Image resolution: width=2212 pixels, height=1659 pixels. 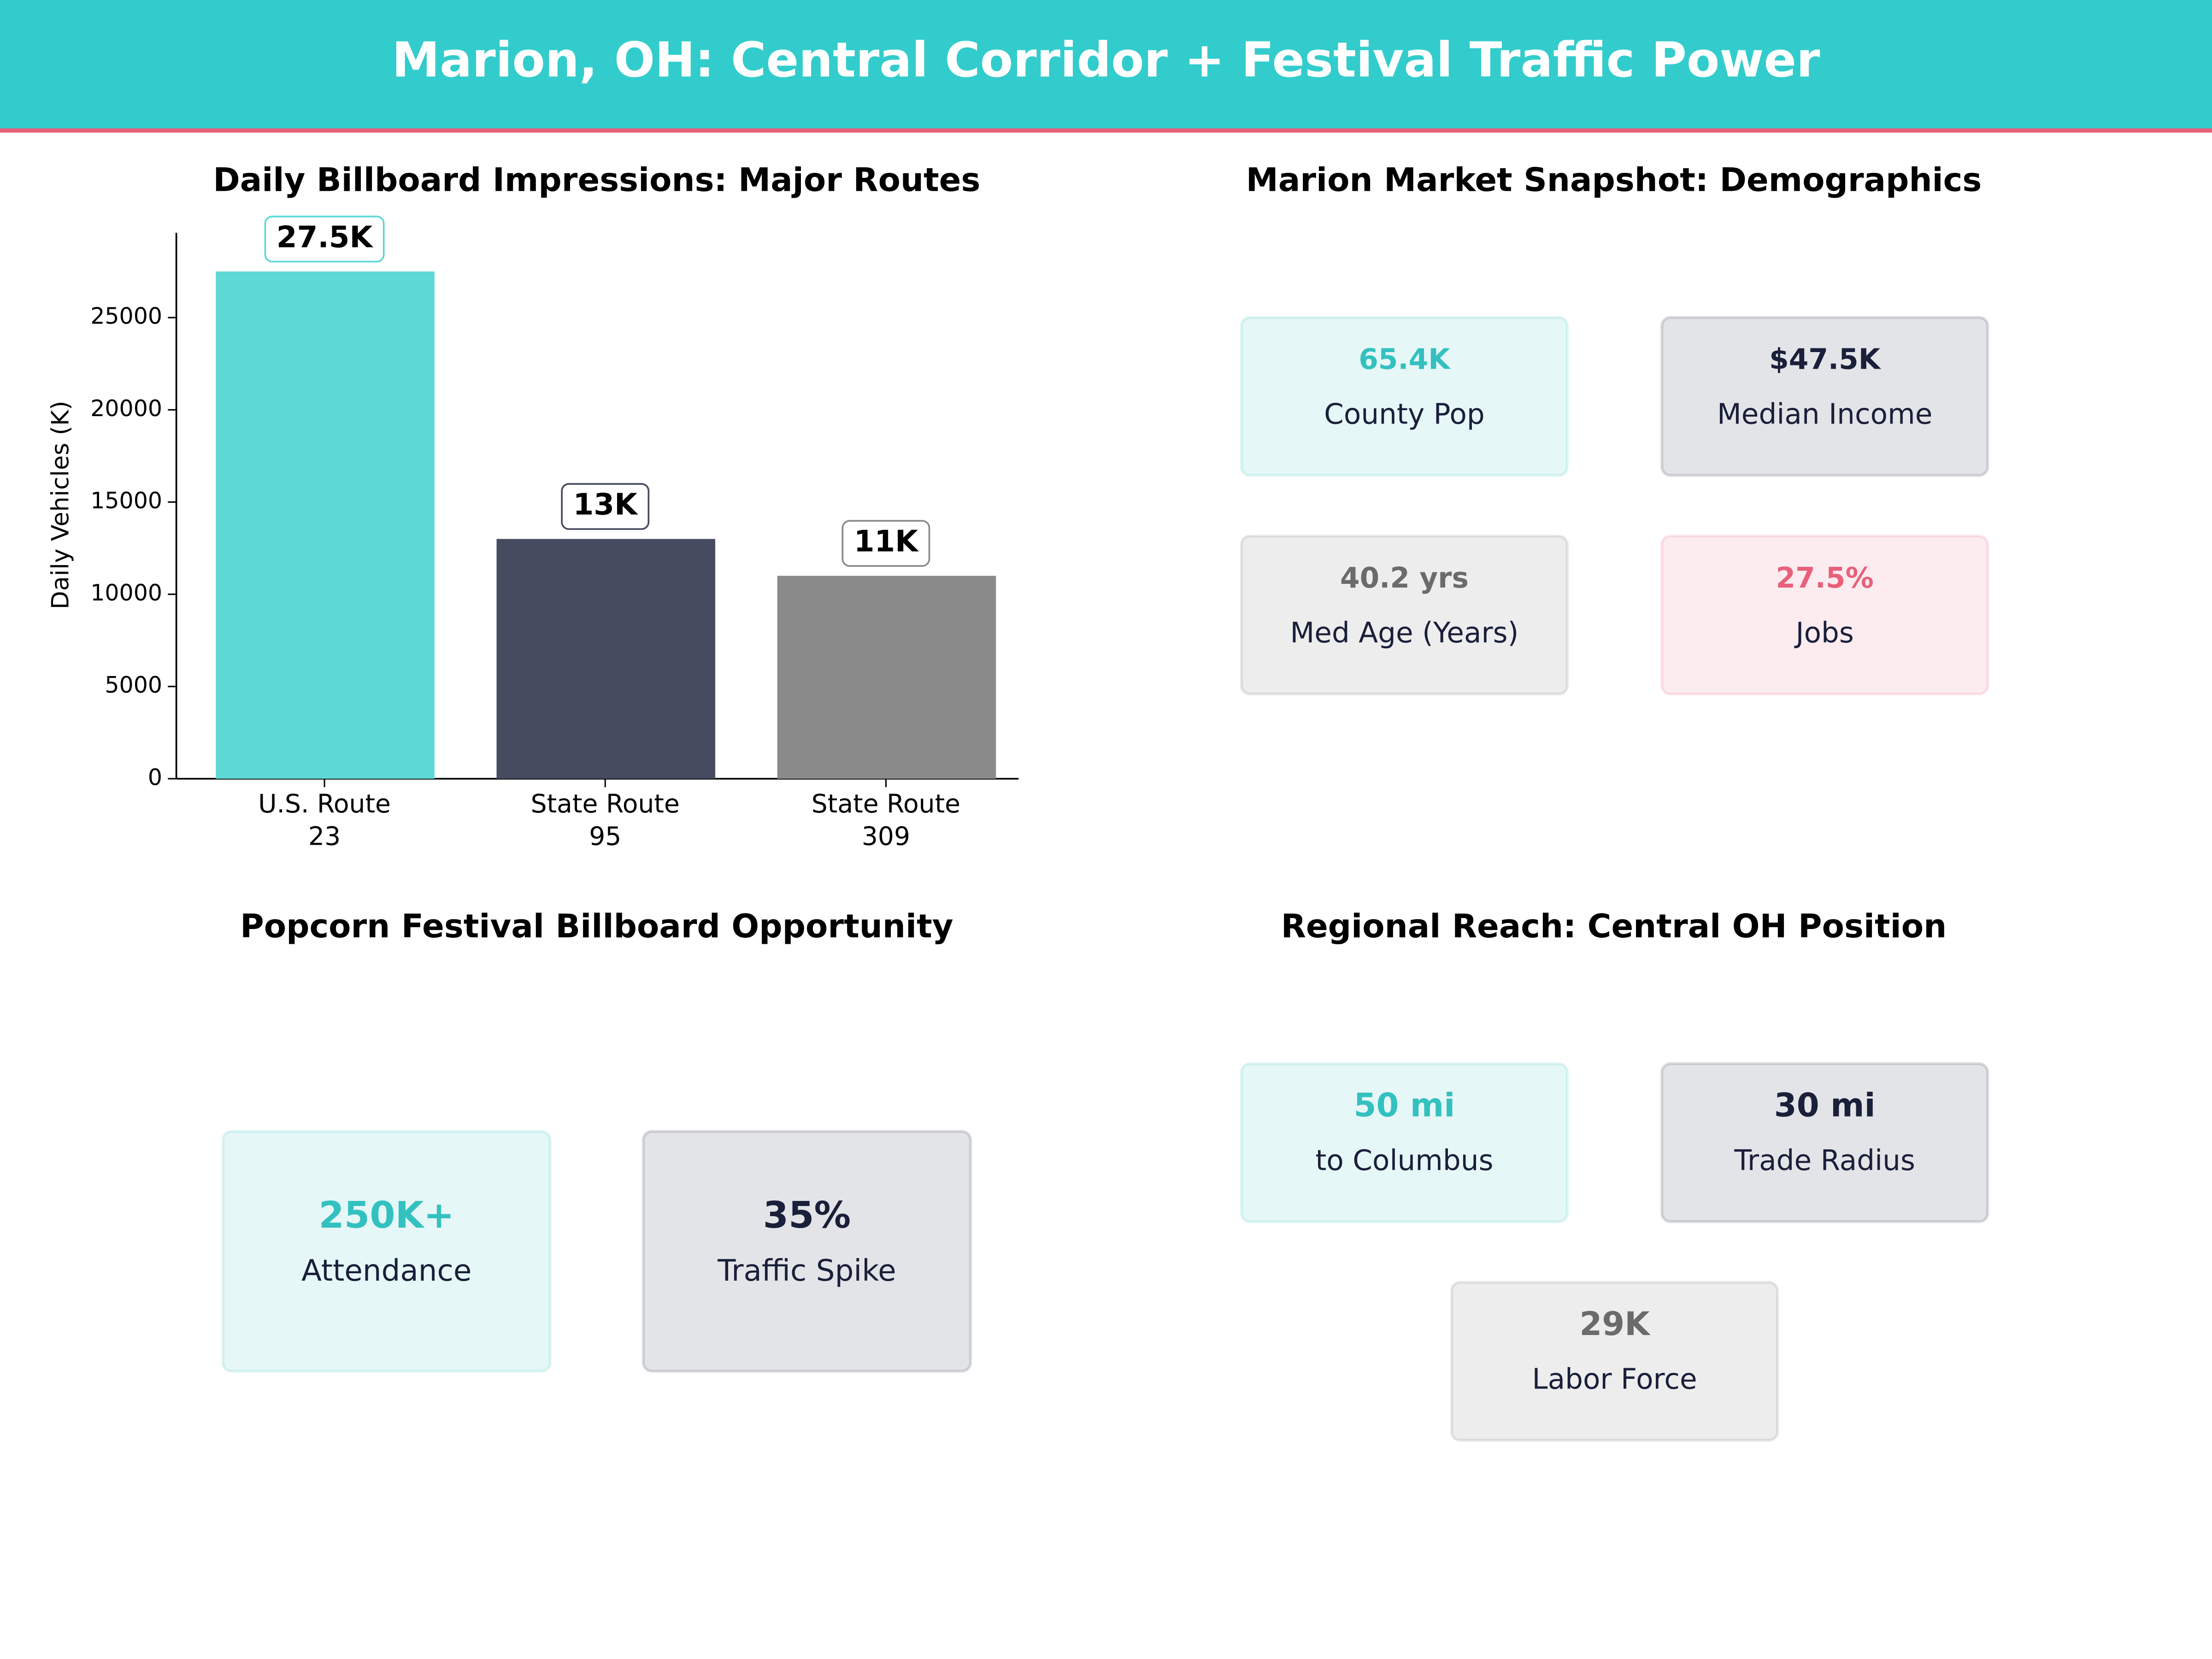 What do you see at coordinates (1404, 633) in the screenshot?
I see `kpi-label: Med Age (Years)` at bounding box center [1404, 633].